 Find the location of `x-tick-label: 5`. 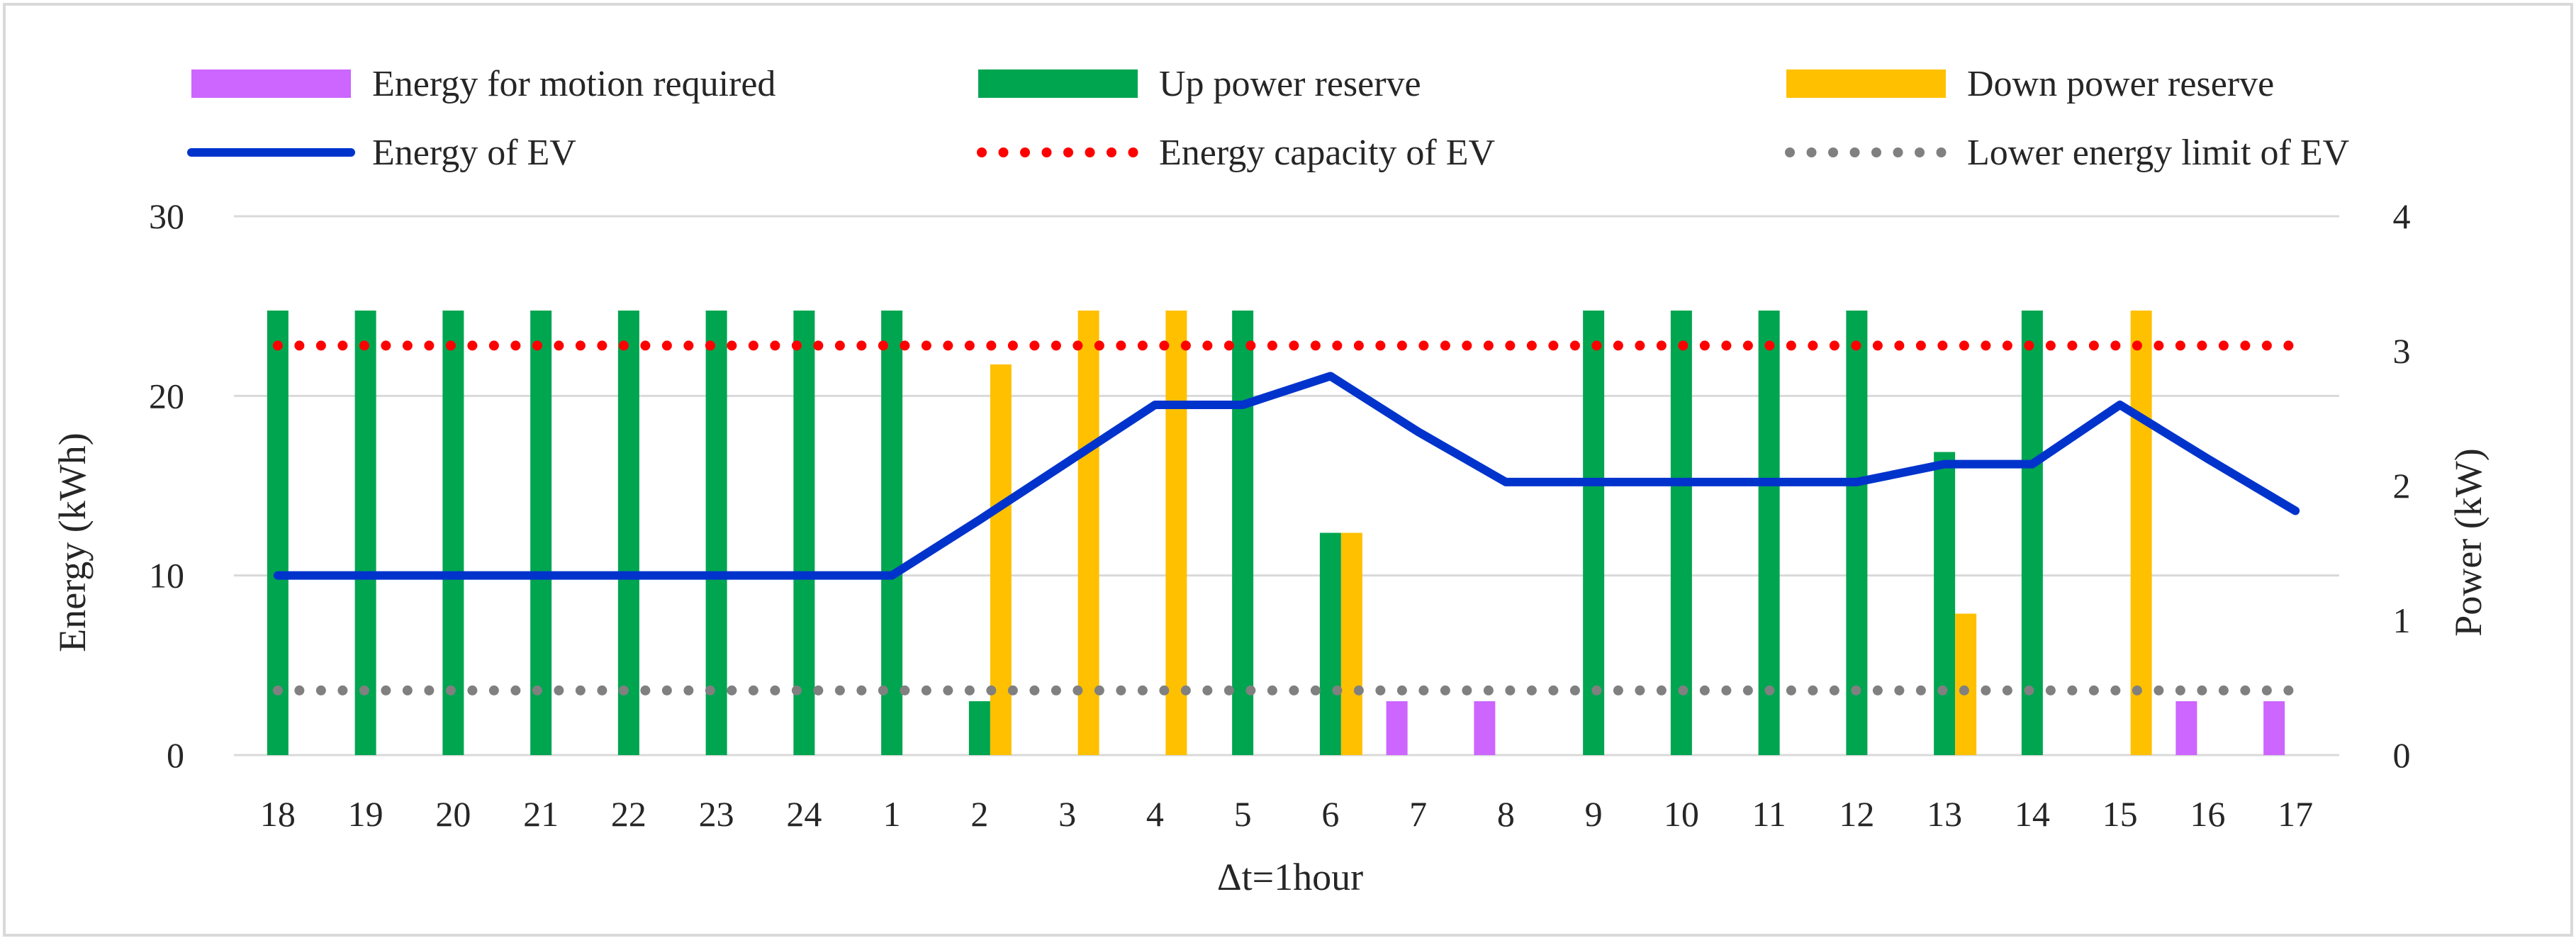

x-tick-label: 5 is located at coordinates (1243, 814).